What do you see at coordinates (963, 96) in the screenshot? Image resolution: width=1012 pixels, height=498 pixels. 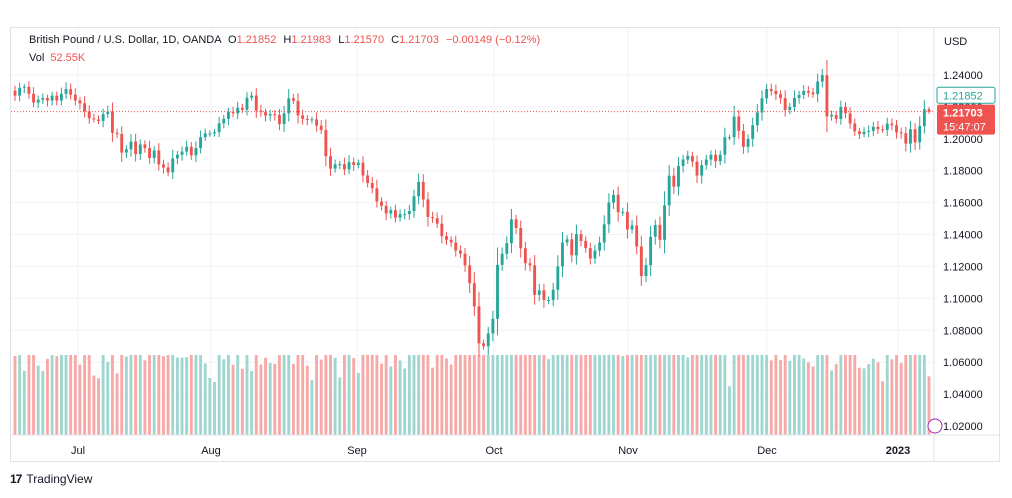 I see `open-price-tag-value: 1.21852` at bounding box center [963, 96].